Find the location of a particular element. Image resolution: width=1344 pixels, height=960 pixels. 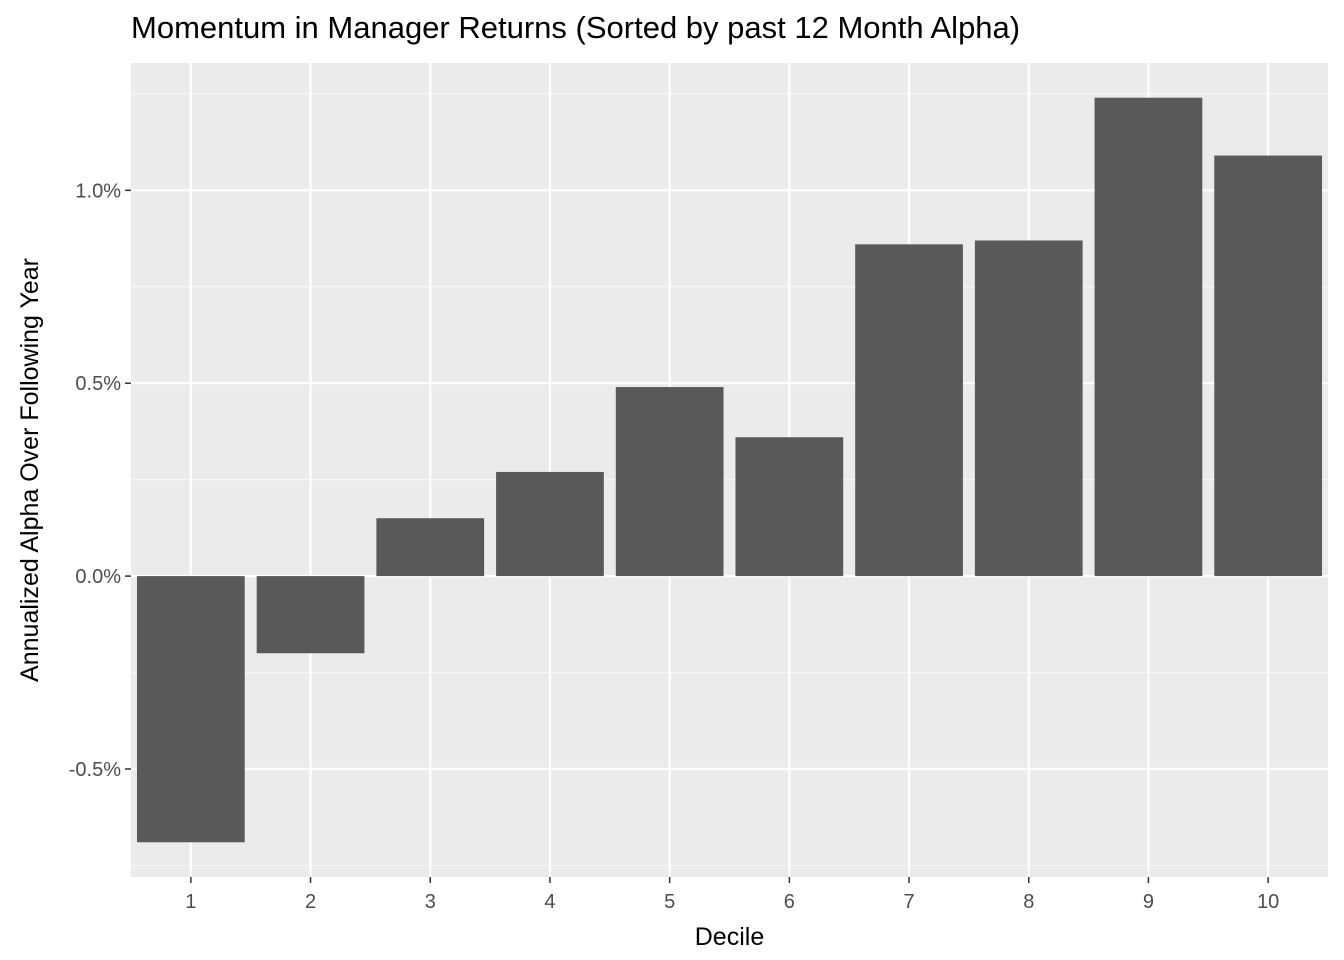

x-tick-label: 8 is located at coordinates (1028, 902).